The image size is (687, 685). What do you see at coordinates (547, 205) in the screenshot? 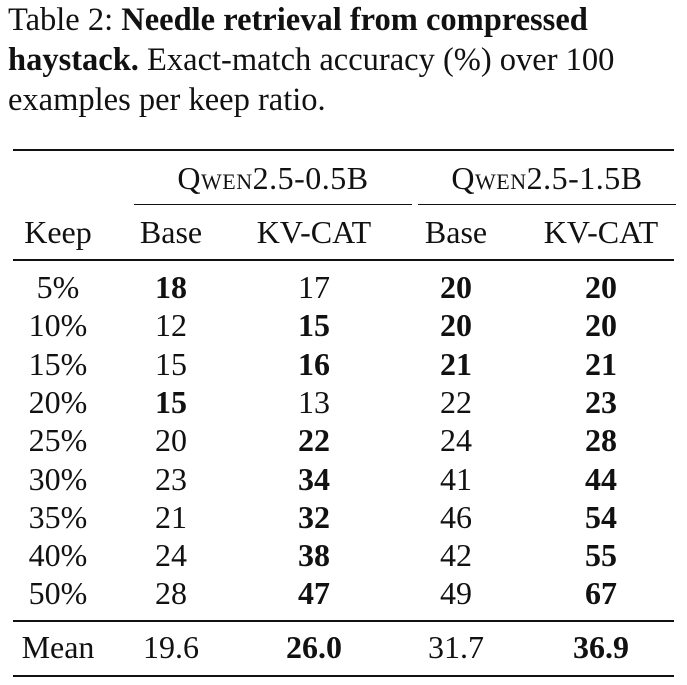
I see `group-underline-1-5b` at bounding box center [547, 205].